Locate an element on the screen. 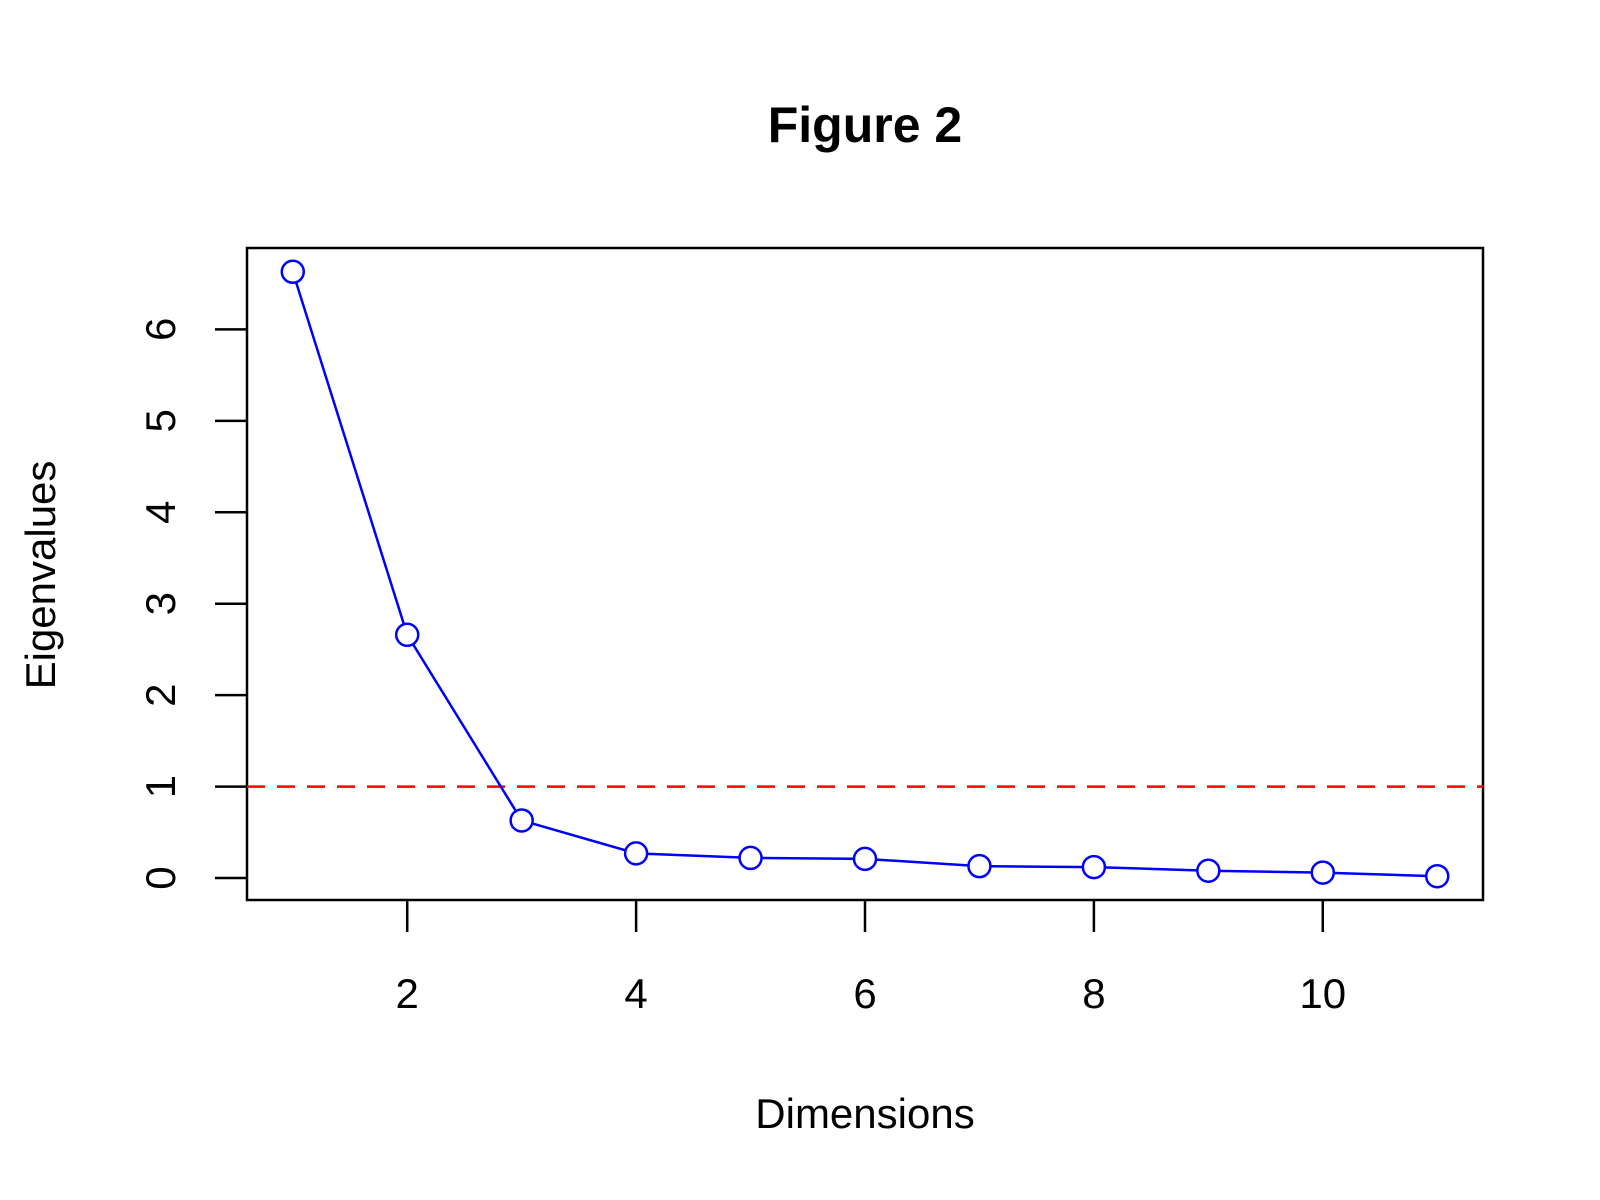  y-tick-label: 0 is located at coordinates (160, 877).